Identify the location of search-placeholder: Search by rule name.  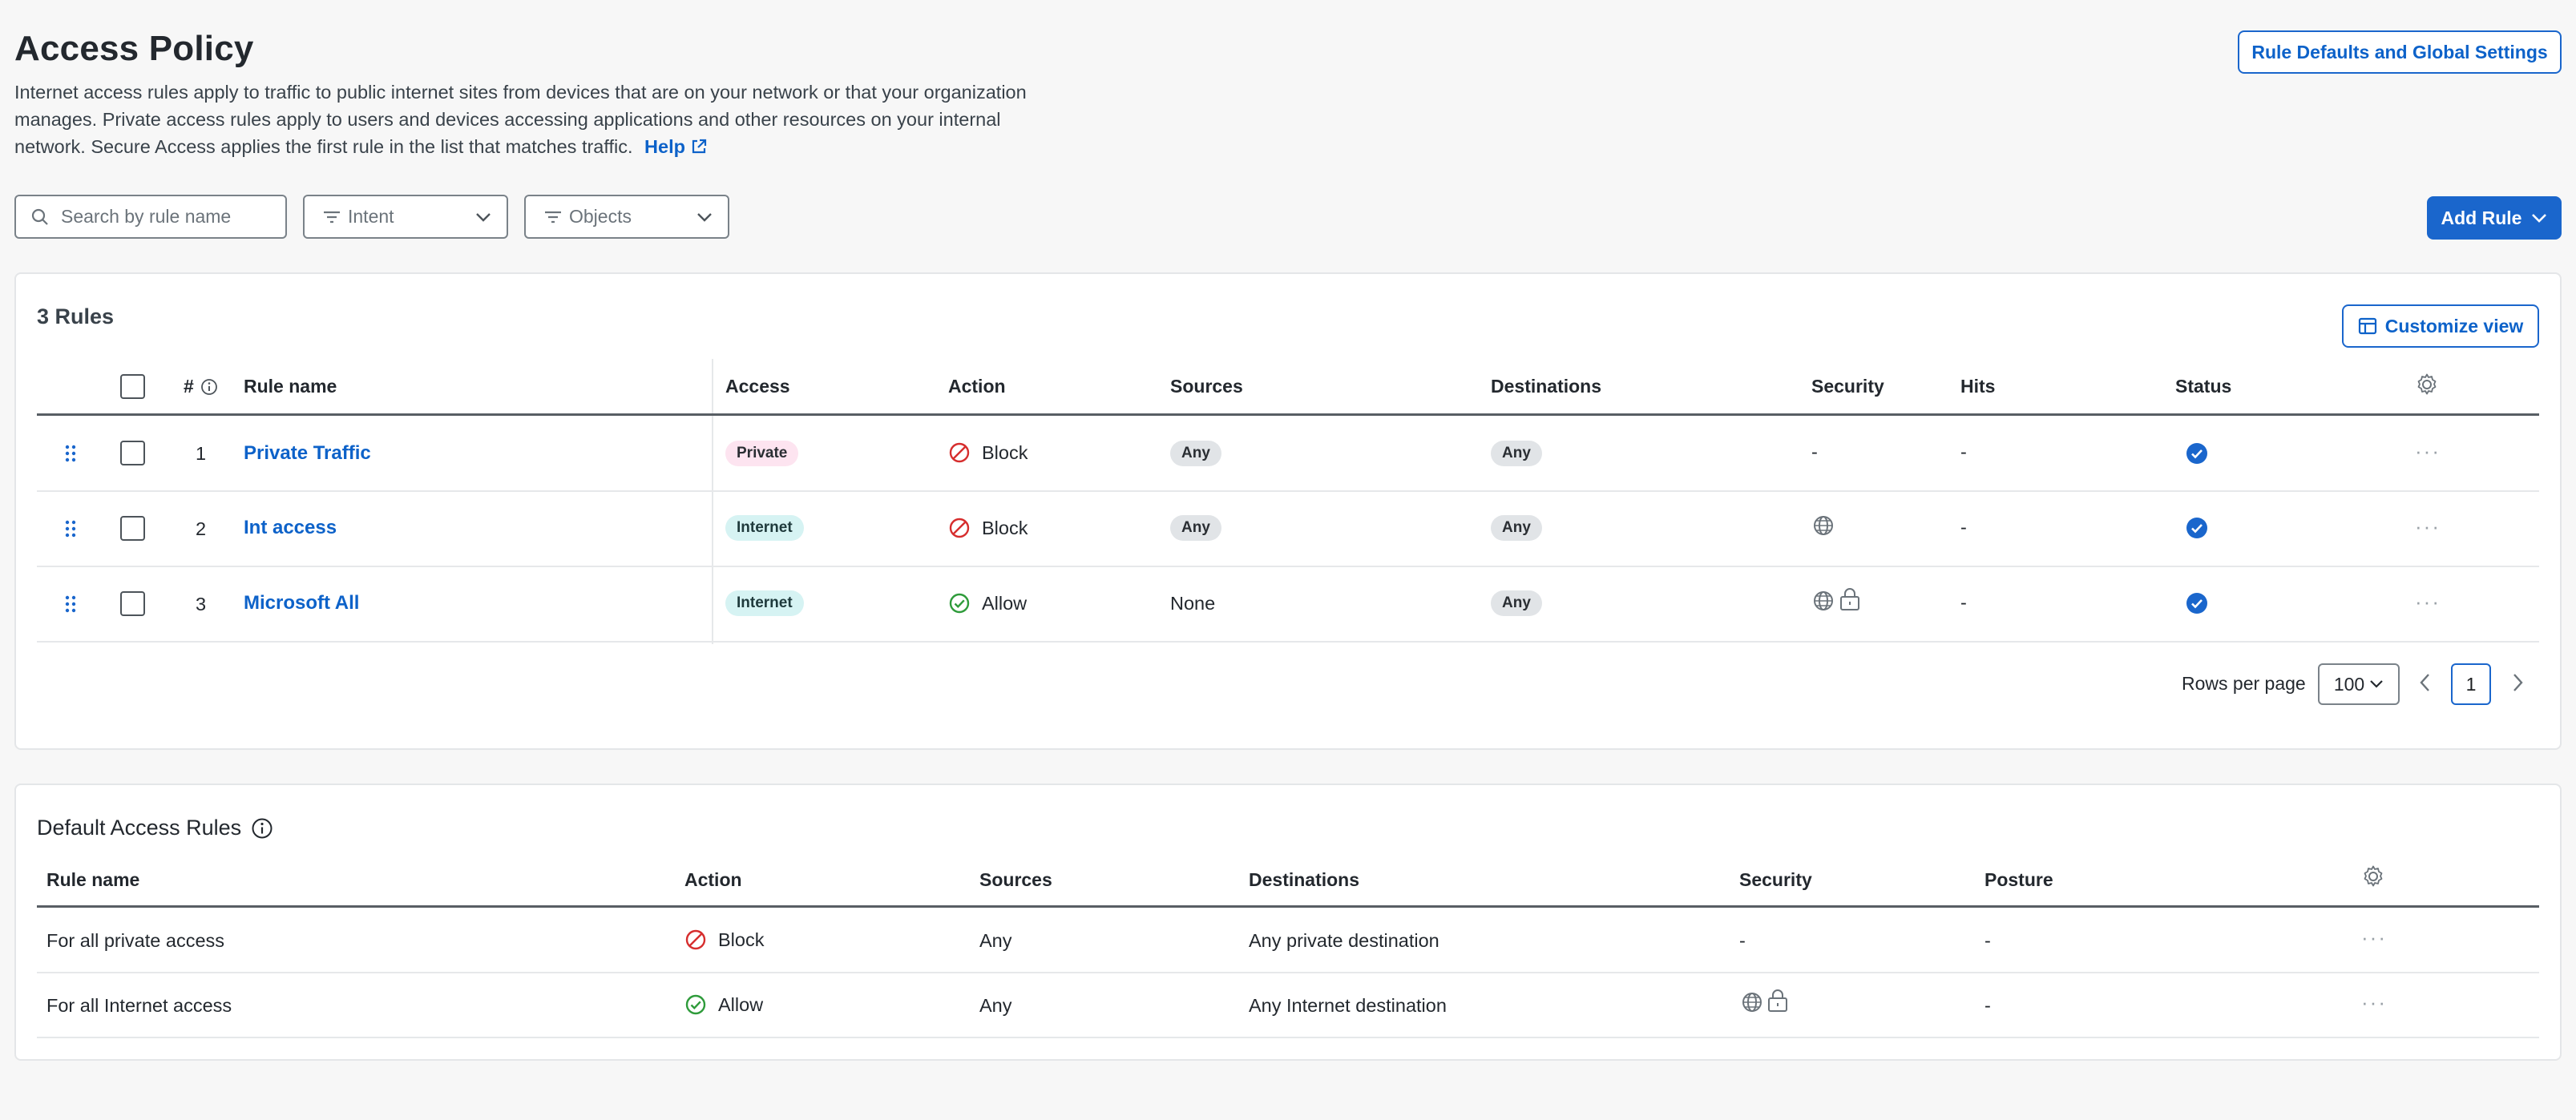
(147, 216).